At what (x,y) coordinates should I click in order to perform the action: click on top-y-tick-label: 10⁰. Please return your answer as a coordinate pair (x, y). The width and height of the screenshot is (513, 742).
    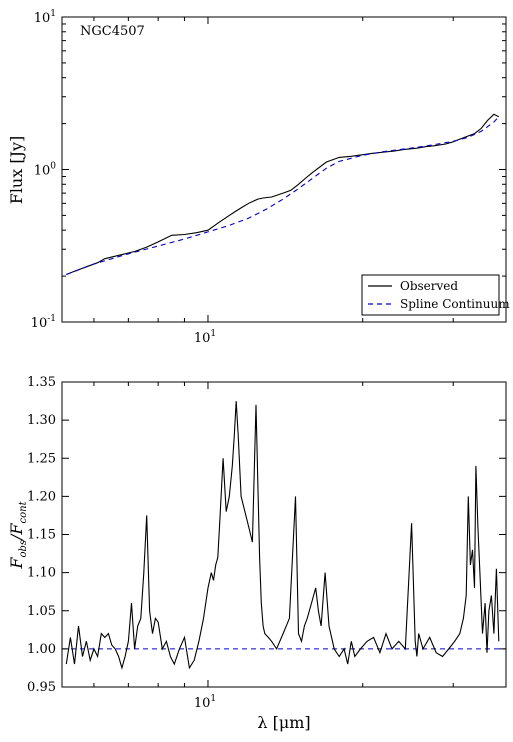
    Looking at the image, I should click on (45, 170).